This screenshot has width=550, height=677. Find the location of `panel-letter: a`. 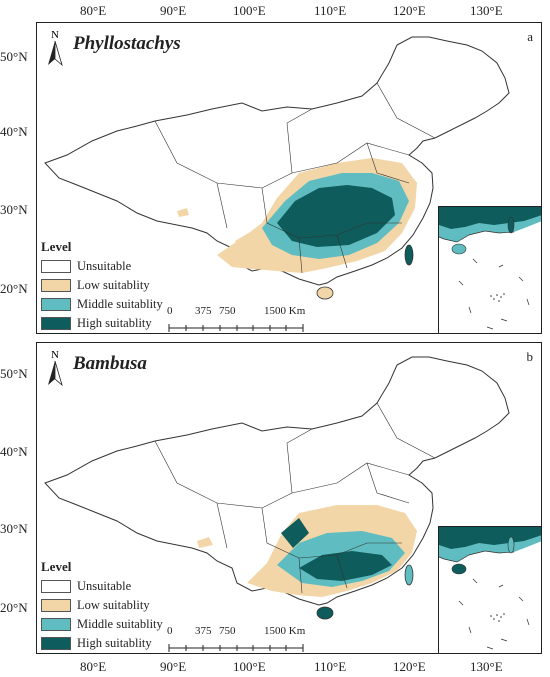

panel-letter: a is located at coordinates (530, 36).